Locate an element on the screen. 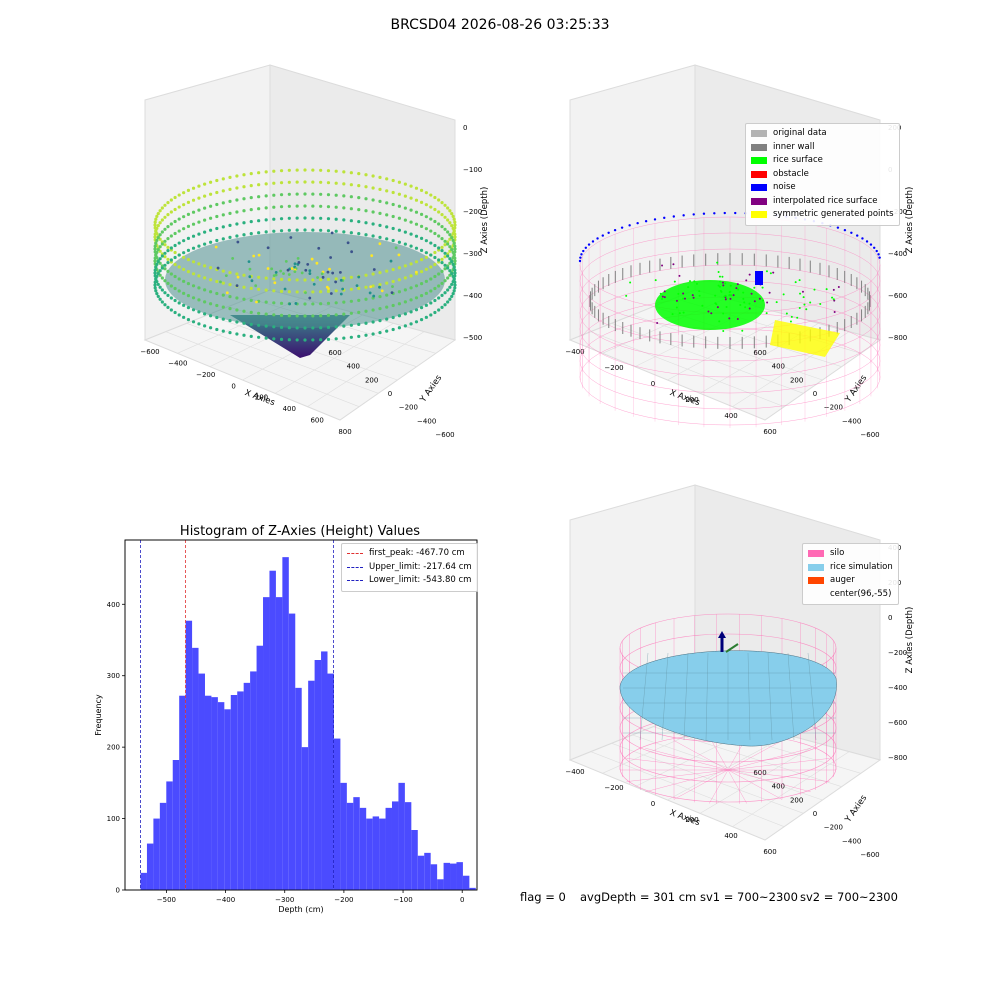 This screenshot has height=1000, width=1000. histogram-x-tick-label: −200 is located at coordinates (343, 900).